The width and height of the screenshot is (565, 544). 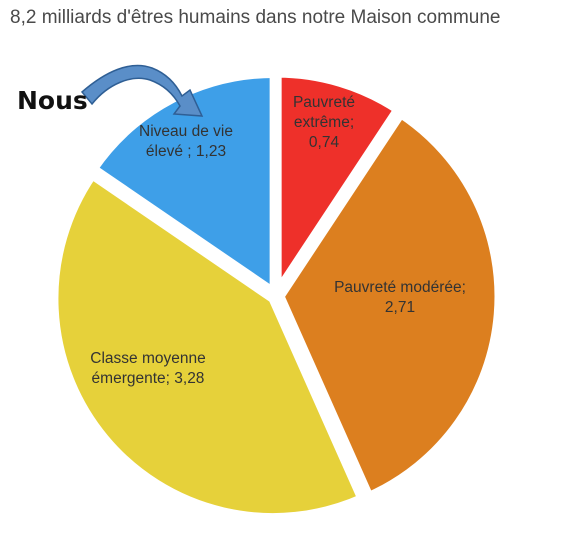 What do you see at coordinates (186, 141) in the screenshot?
I see `slice-label: Niveau de vie élevé ; 1,23` at bounding box center [186, 141].